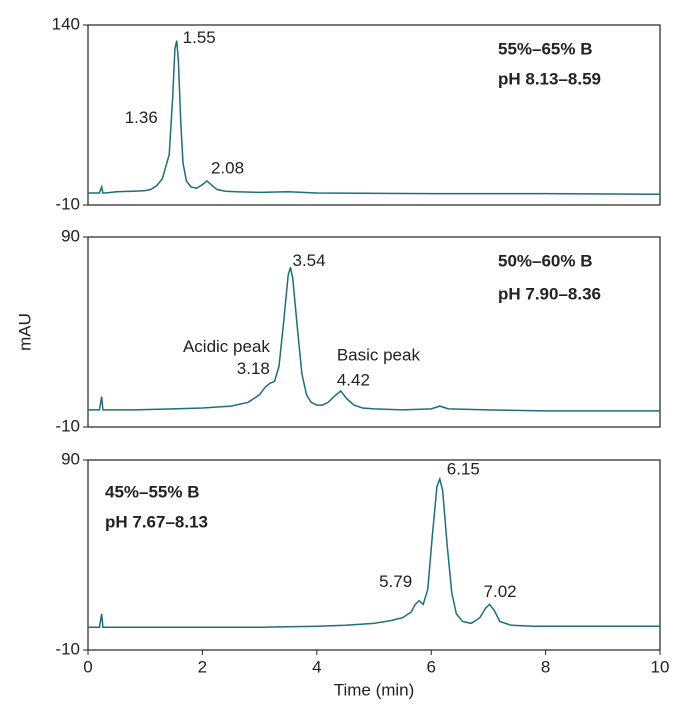  What do you see at coordinates (308, 260) in the screenshot?
I see `peak-label: 3.54` at bounding box center [308, 260].